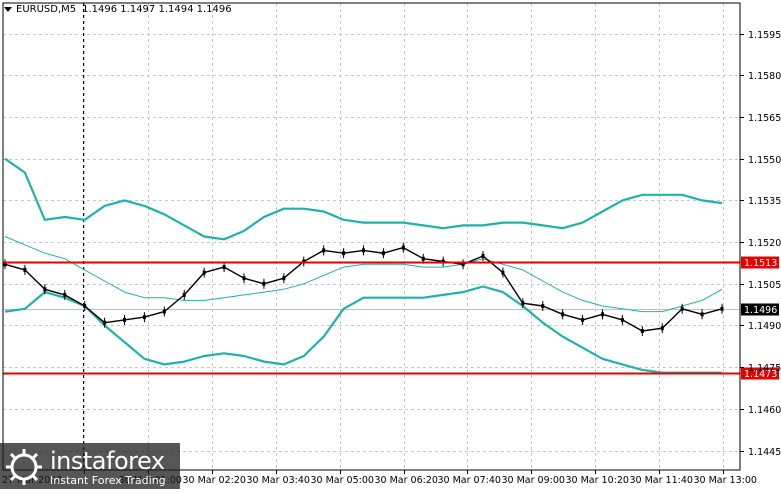 The image size is (781, 493). I want to click on x-tick-label: 30 Mar 03:40, so click(278, 480).